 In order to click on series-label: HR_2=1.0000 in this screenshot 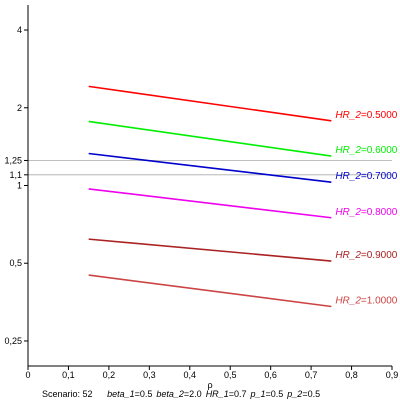, I will do `click(366, 300)`.